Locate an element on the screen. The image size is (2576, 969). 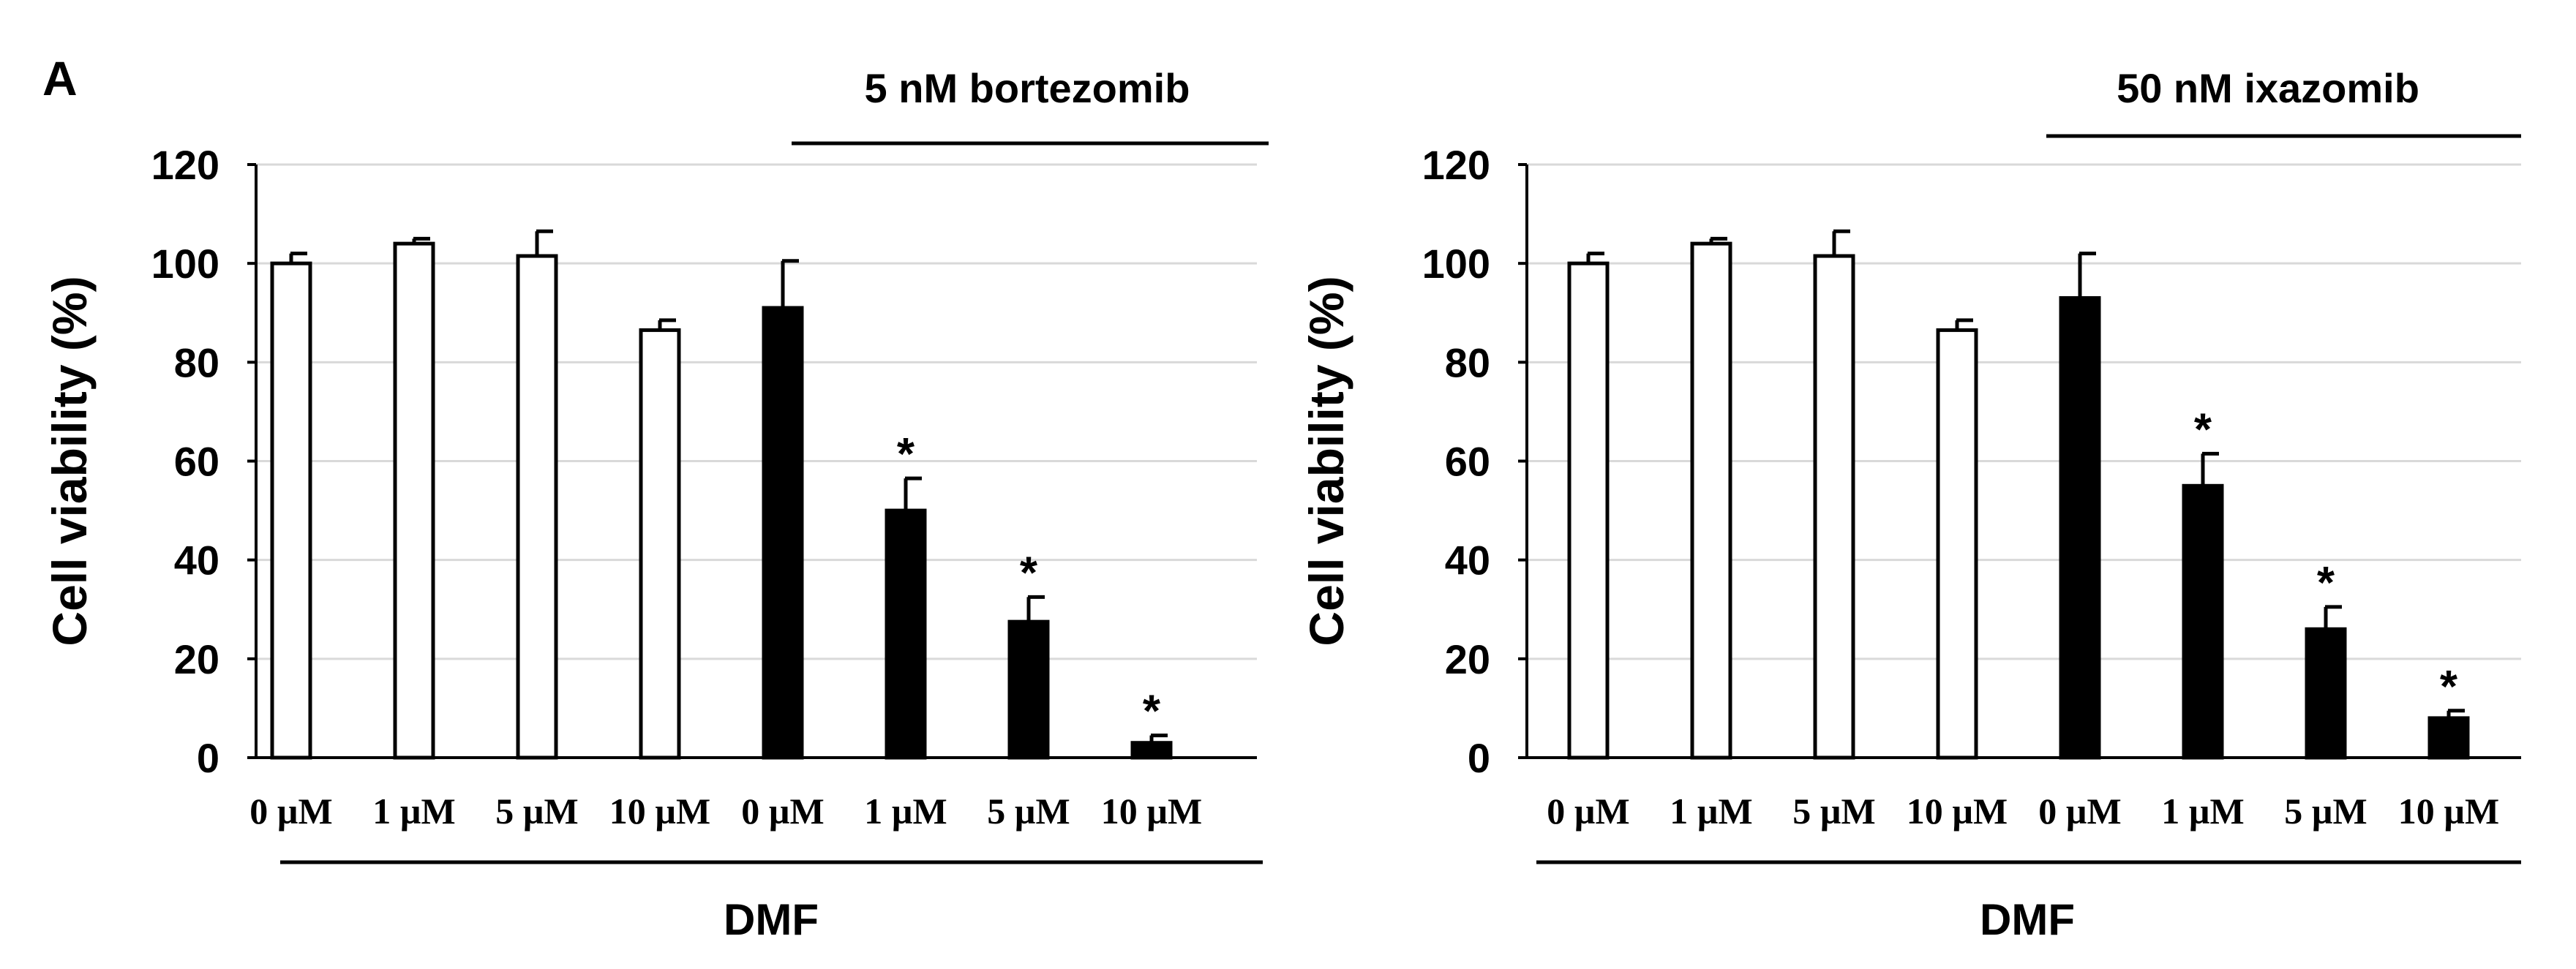
panel-label: A is located at coordinates (60, 78).